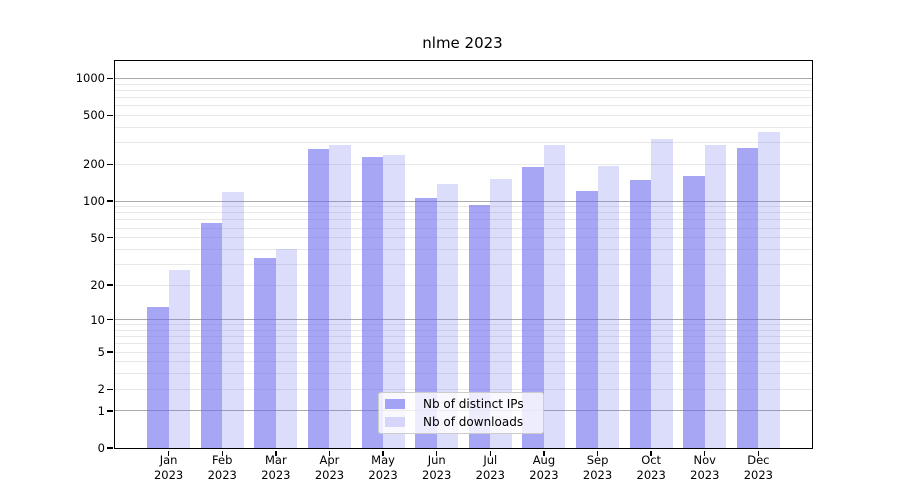 The image size is (900, 500). What do you see at coordinates (473, 422) in the screenshot?
I see `legend-label-downloads: Nb of downloads` at bounding box center [473, 422].